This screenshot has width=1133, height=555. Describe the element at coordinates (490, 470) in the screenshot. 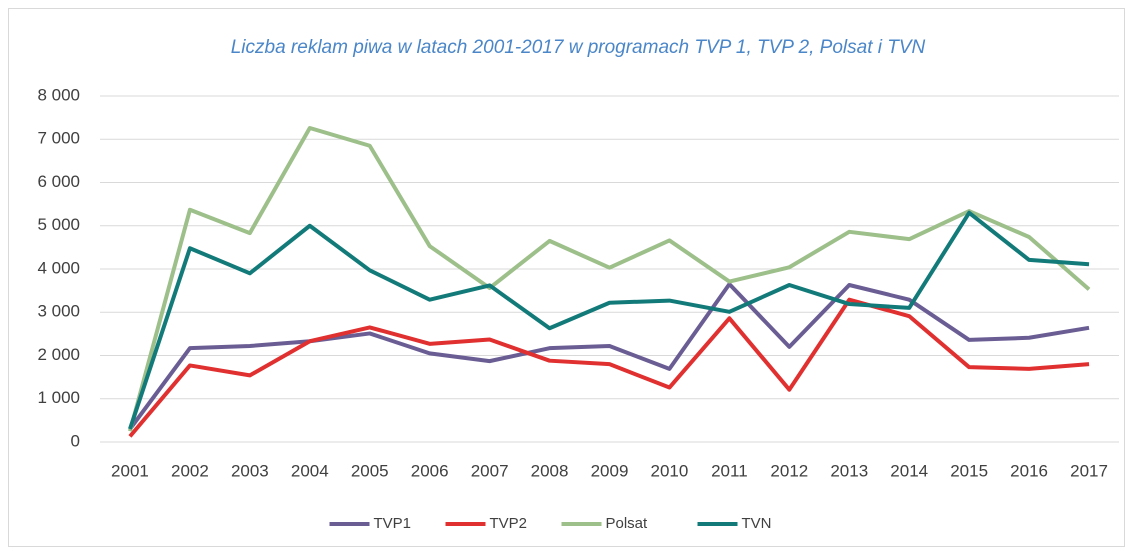

I see `x-tick-label: 2007` at that location.